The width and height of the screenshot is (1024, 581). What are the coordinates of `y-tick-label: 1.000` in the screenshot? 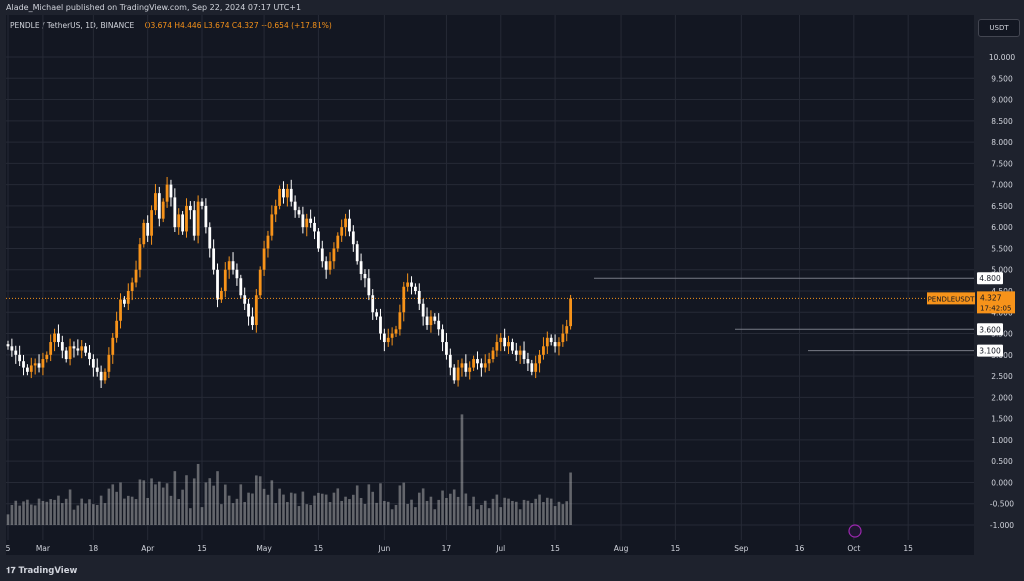 It's located at (1002, 440).